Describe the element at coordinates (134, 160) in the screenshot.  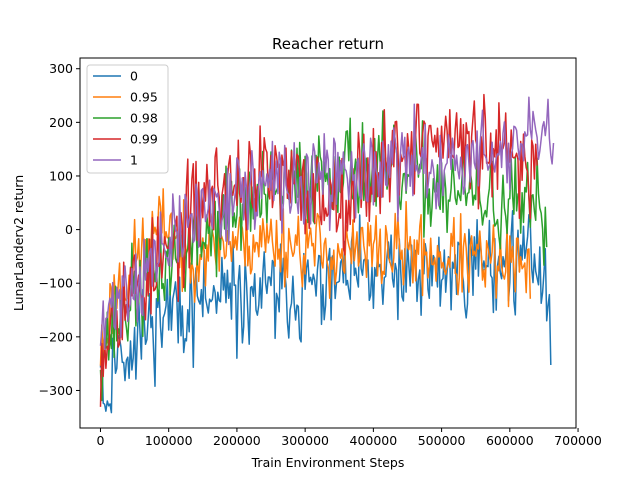
I see `legend-label: 1` at that location.